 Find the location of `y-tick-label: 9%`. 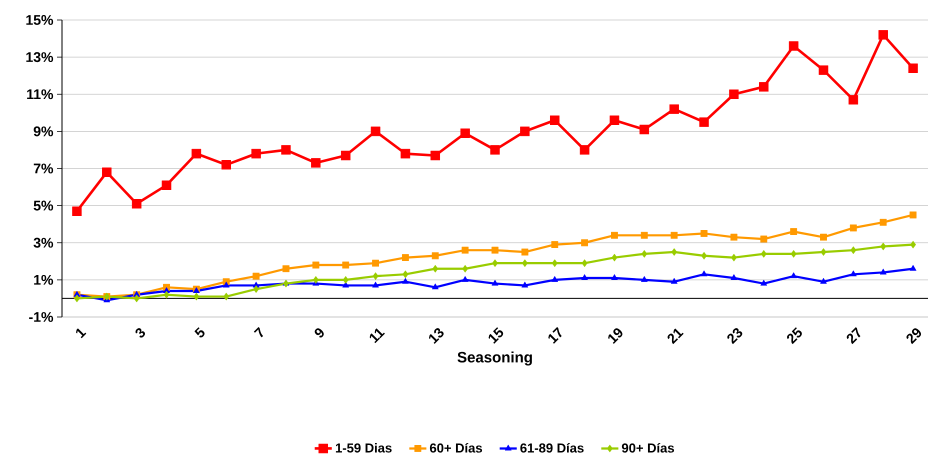

y-tick-label: 9% is located at coordinates (44, 131).